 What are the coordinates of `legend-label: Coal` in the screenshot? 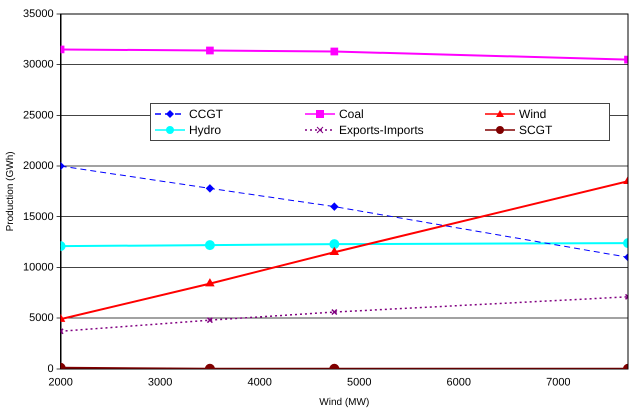 It's located at (351, 114).